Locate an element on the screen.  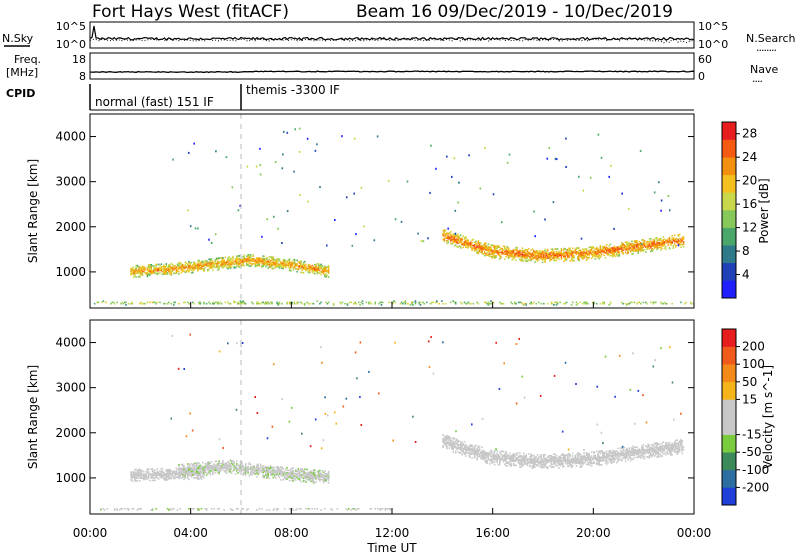
nave-right-tick-top: 60 is located at coordinates (705, 59).